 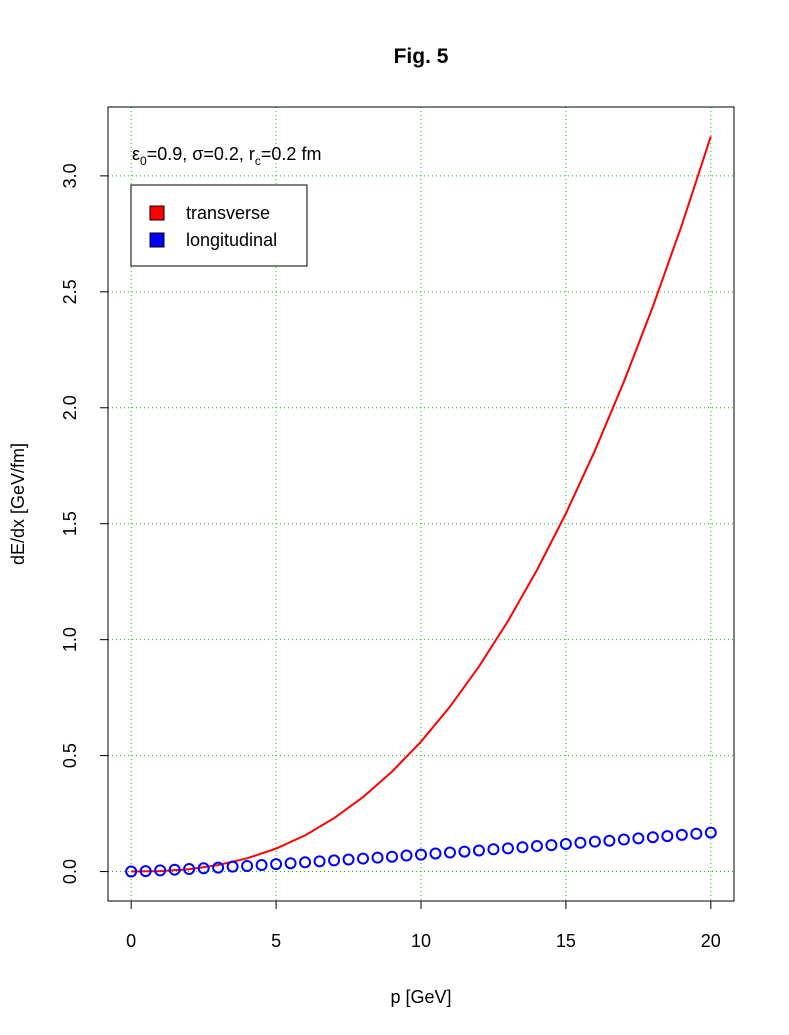 I want to click on legend-label: longitudinal, so click(x=231, y=240).